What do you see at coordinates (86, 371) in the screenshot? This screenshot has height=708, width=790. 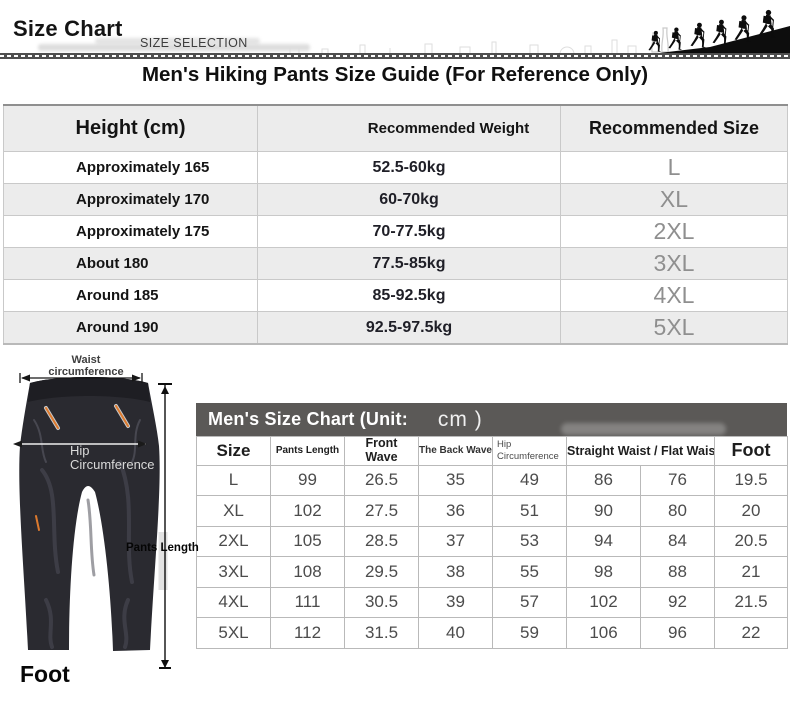 I see `waist-label-line2: circumference` at bounding box center [86, 371].